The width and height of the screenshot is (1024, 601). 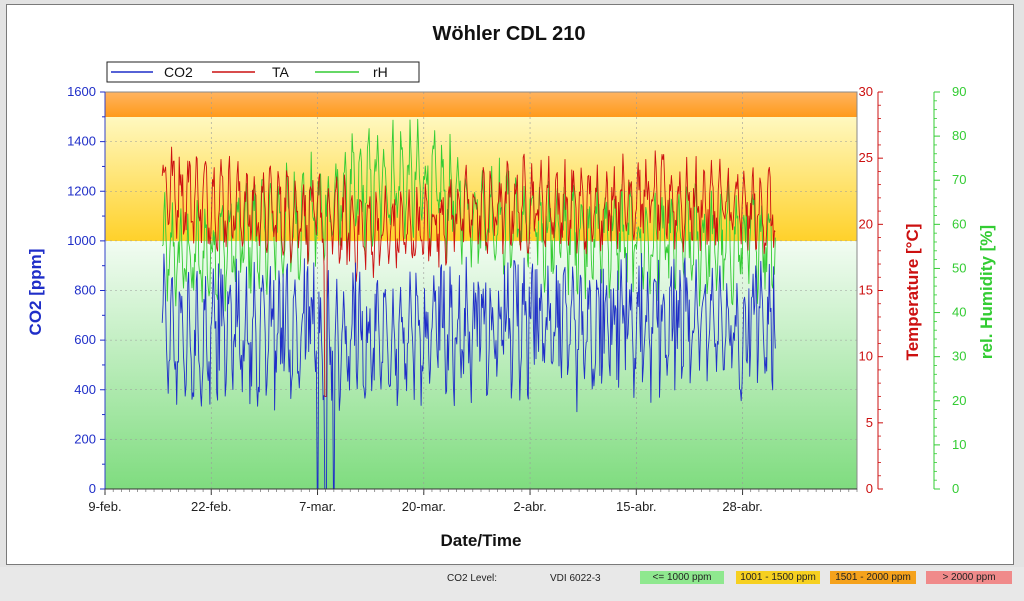 I want to click on temperature-tick-label: 15, so click(x=866, y=290).